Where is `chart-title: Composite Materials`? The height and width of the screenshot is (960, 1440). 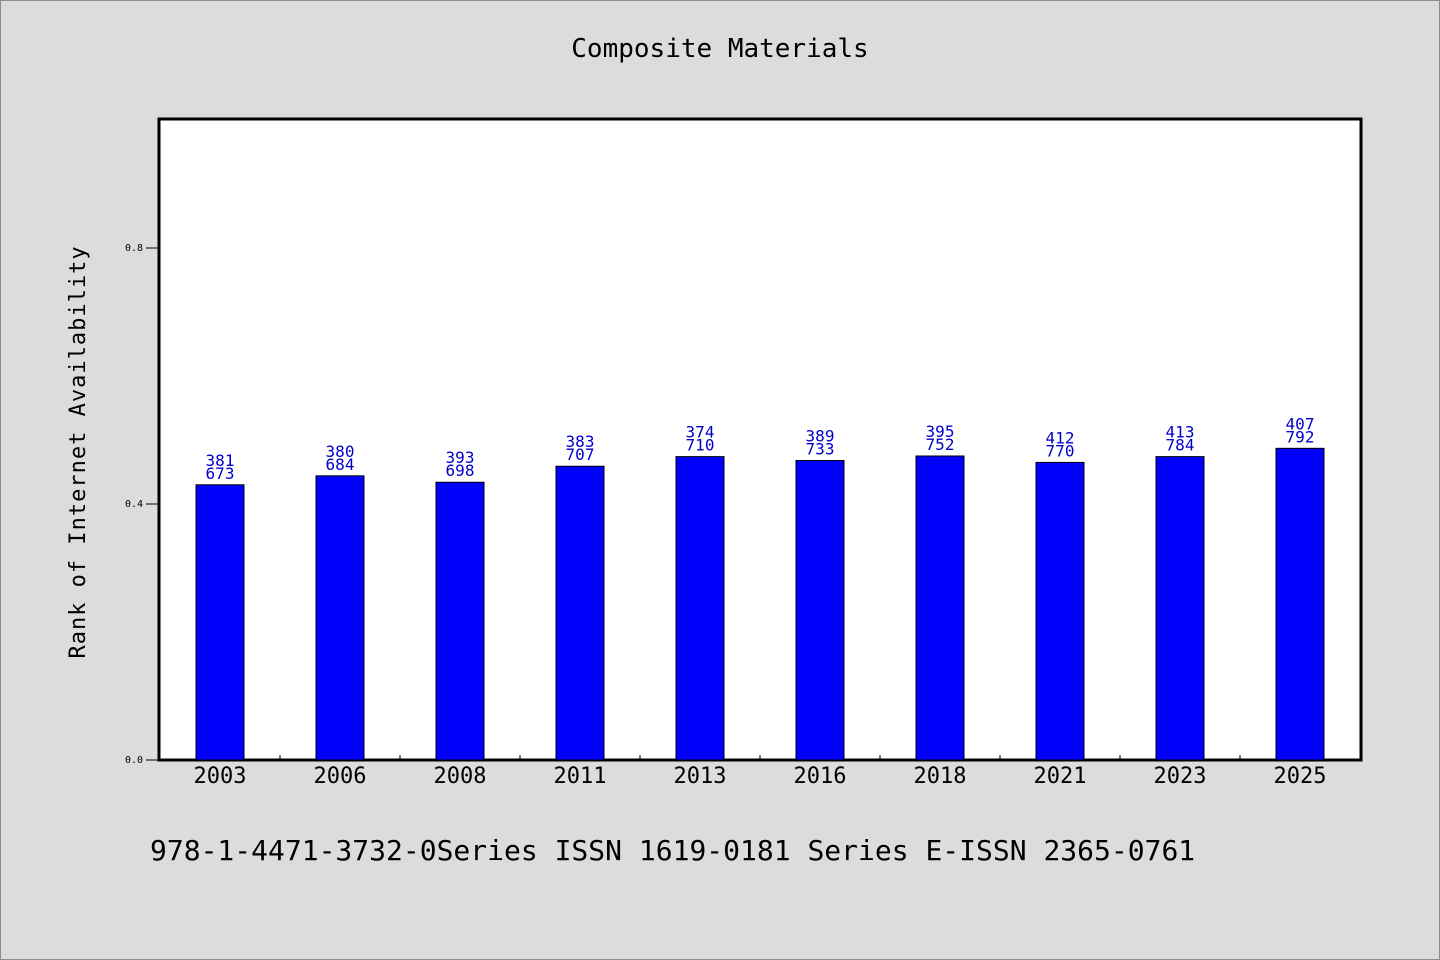 chart-title: Composite Materials is located at coordinates (720, 49).